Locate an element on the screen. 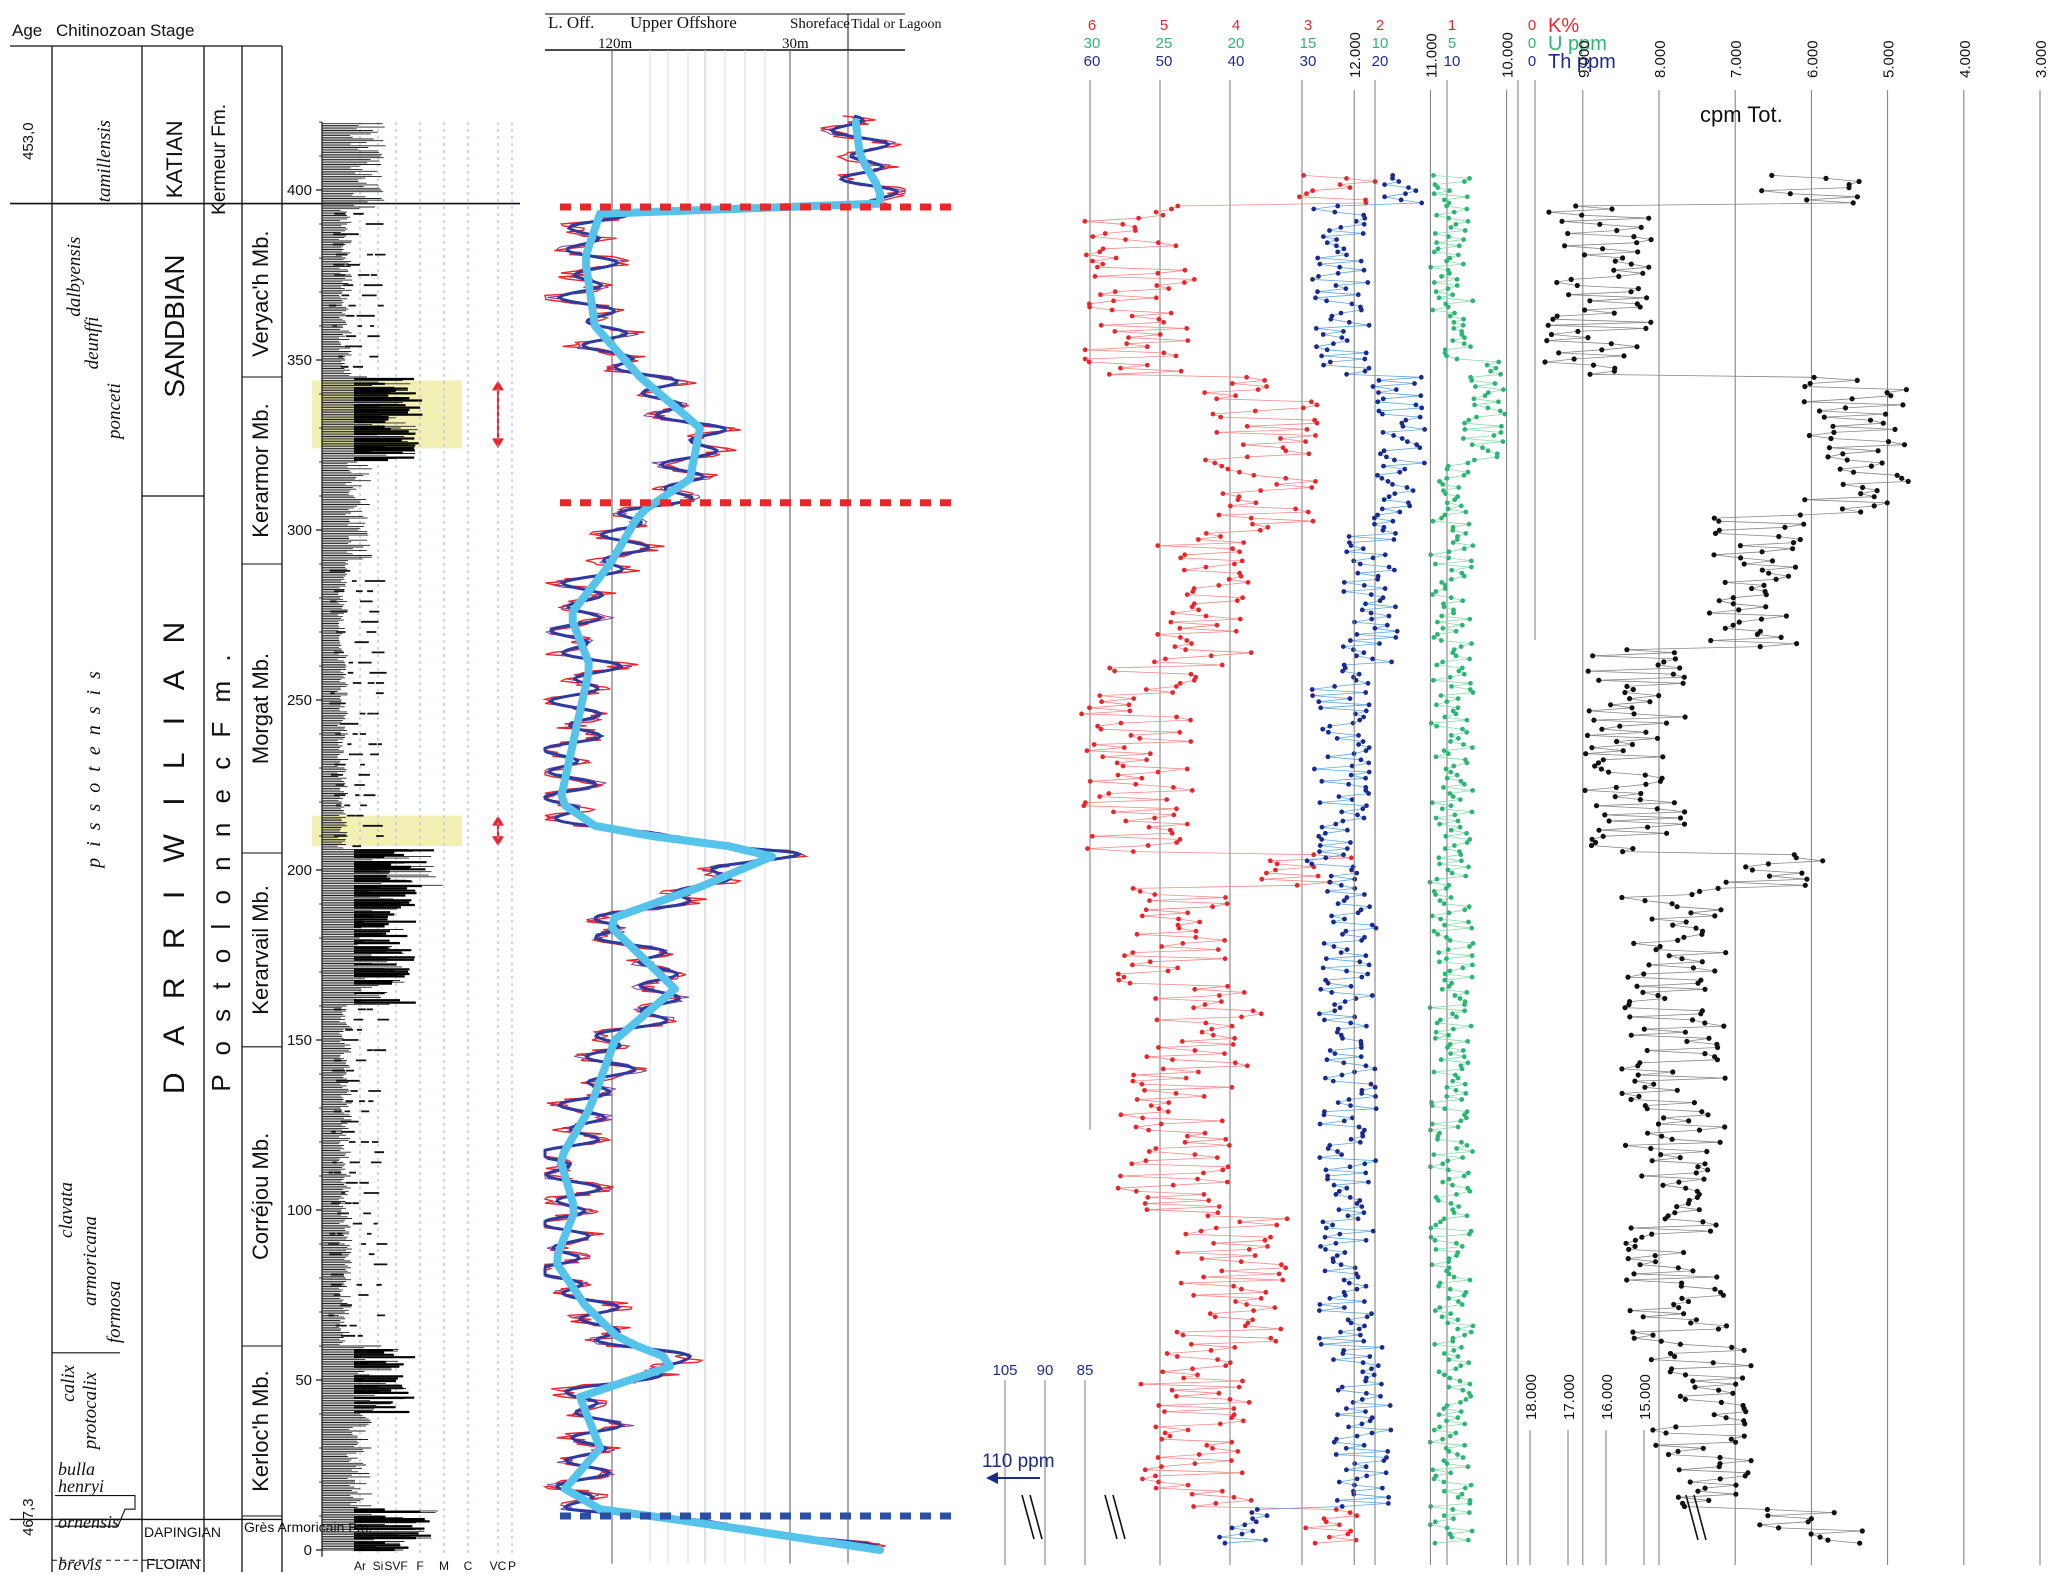  env-zone-tidal: Tidal or Lagoon is located at coordinates (896, 24).